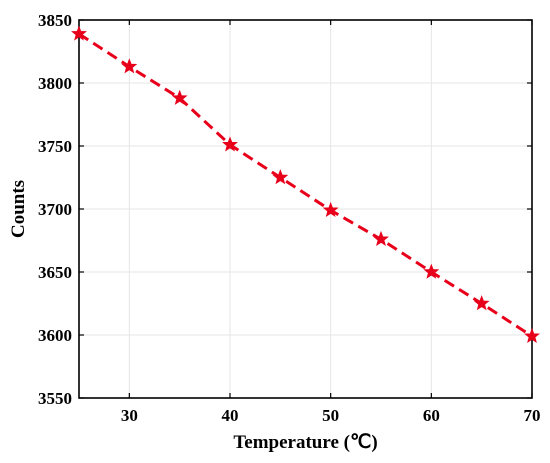 The height and width of the screenshot is (463, 550). Describe the element at coordinates (55, 209) in the screenshot. I see `y-tick-label: 3700` at that location.